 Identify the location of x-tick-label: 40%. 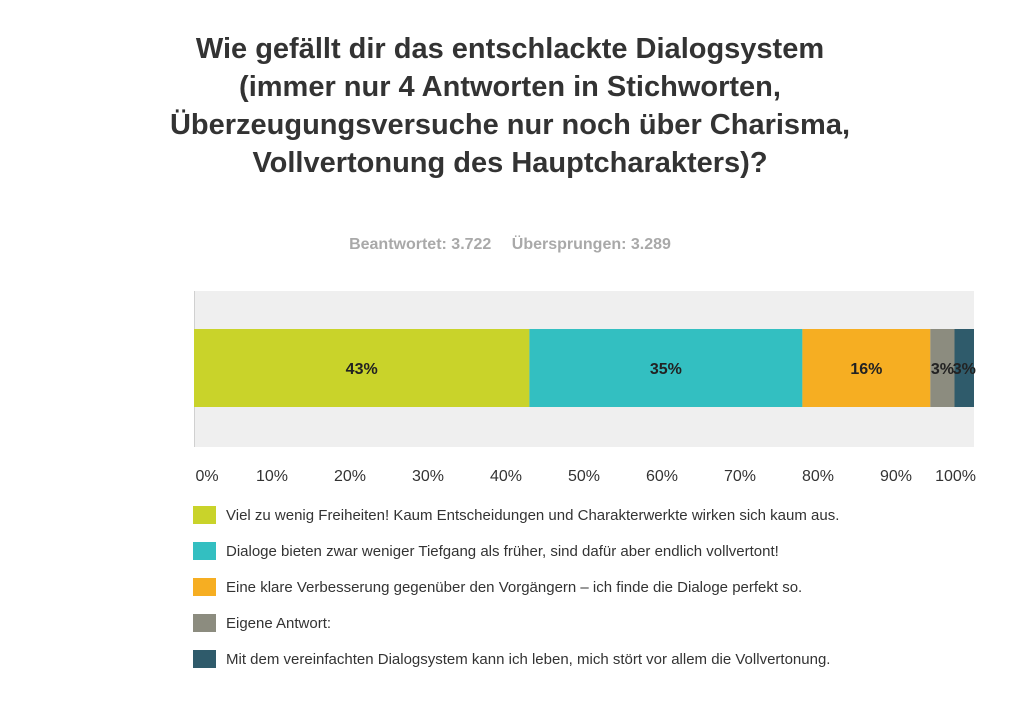
(506, 476).